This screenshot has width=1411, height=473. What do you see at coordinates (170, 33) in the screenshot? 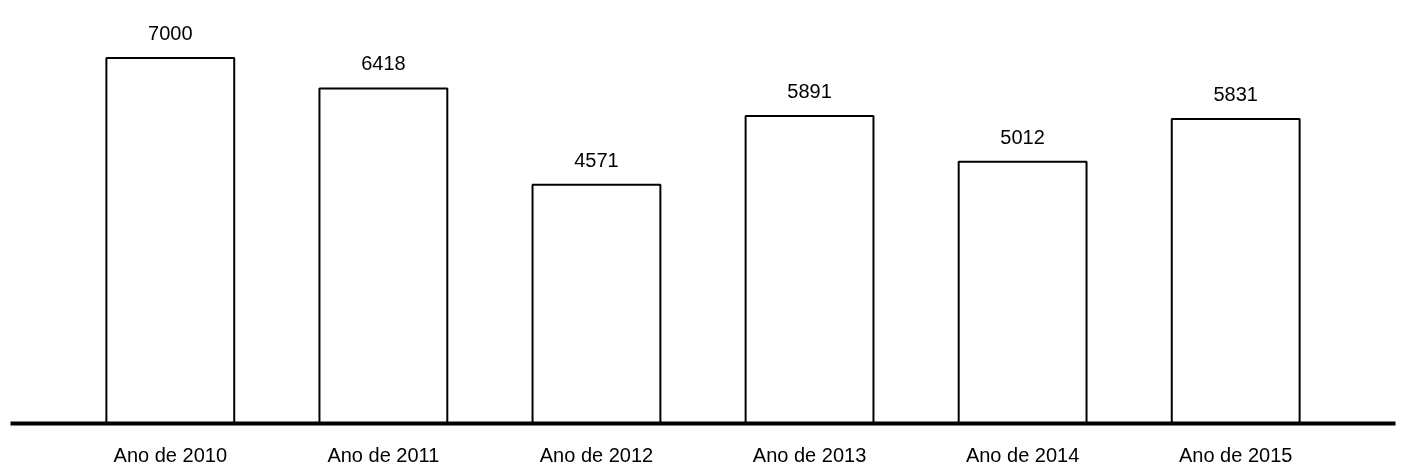
I see `data-label: 7000` at bounding box center [170, 33].